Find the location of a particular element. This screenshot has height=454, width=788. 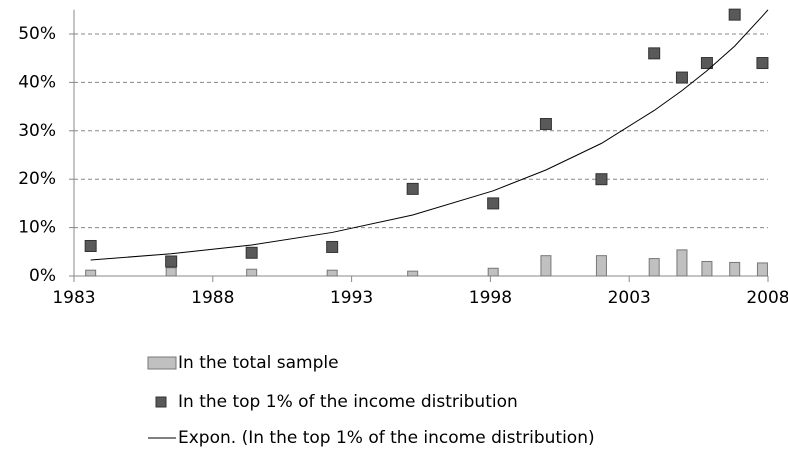

x-tick-label: 1983 is located at coordinates (73, 298).